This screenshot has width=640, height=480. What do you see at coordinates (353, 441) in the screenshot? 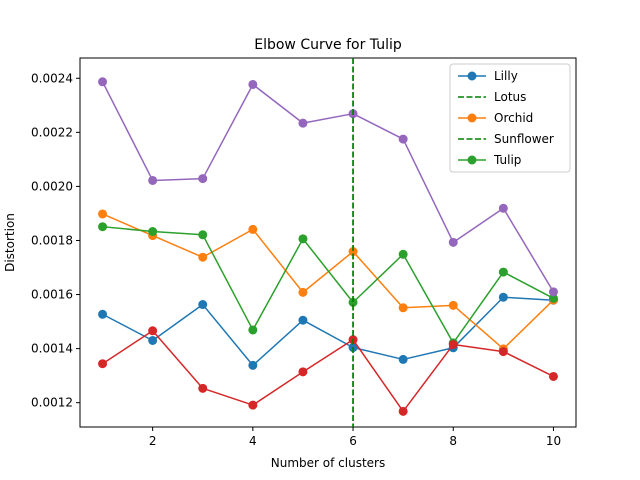
I see `x-tick-label: 6` at bounding box center [353, 441].